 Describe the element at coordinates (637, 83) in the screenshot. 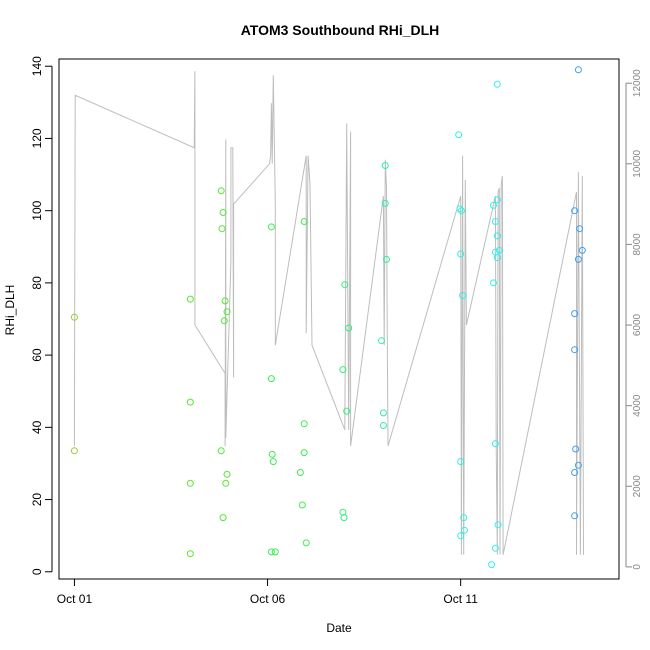

I see `y2-tick-label: 12000` at that location.